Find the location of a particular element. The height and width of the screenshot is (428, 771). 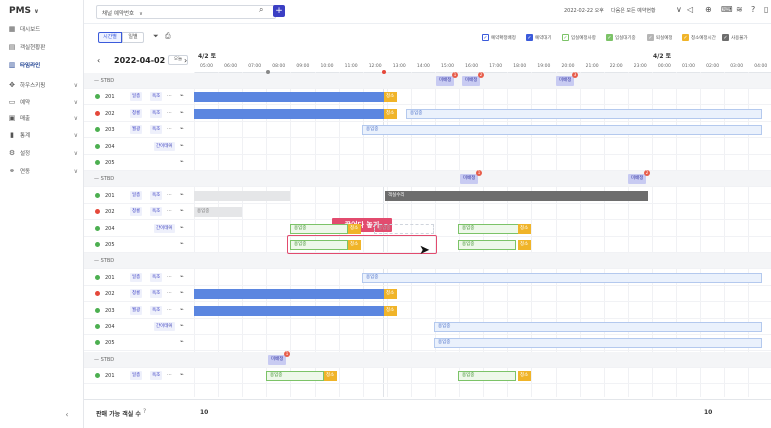

legend-item: ✓ 청소예정시간 is located at coordinates (699, 37).